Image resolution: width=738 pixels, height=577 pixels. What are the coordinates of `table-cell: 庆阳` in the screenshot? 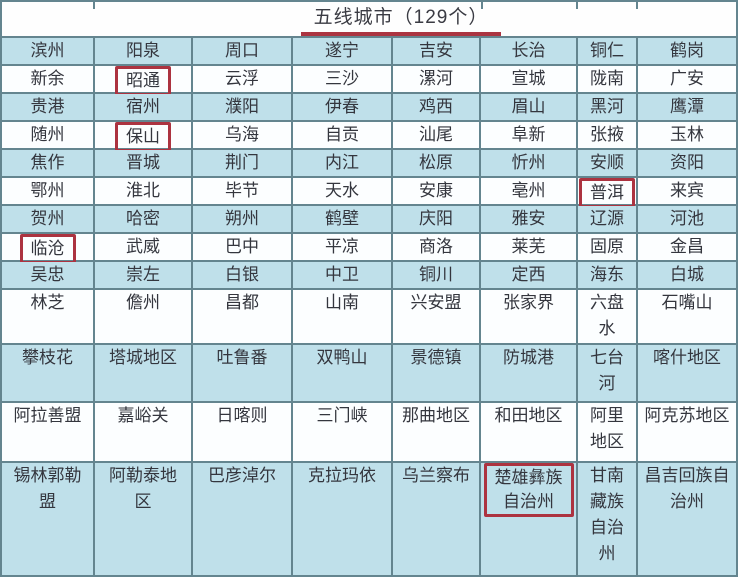 It's located at (436, 219).